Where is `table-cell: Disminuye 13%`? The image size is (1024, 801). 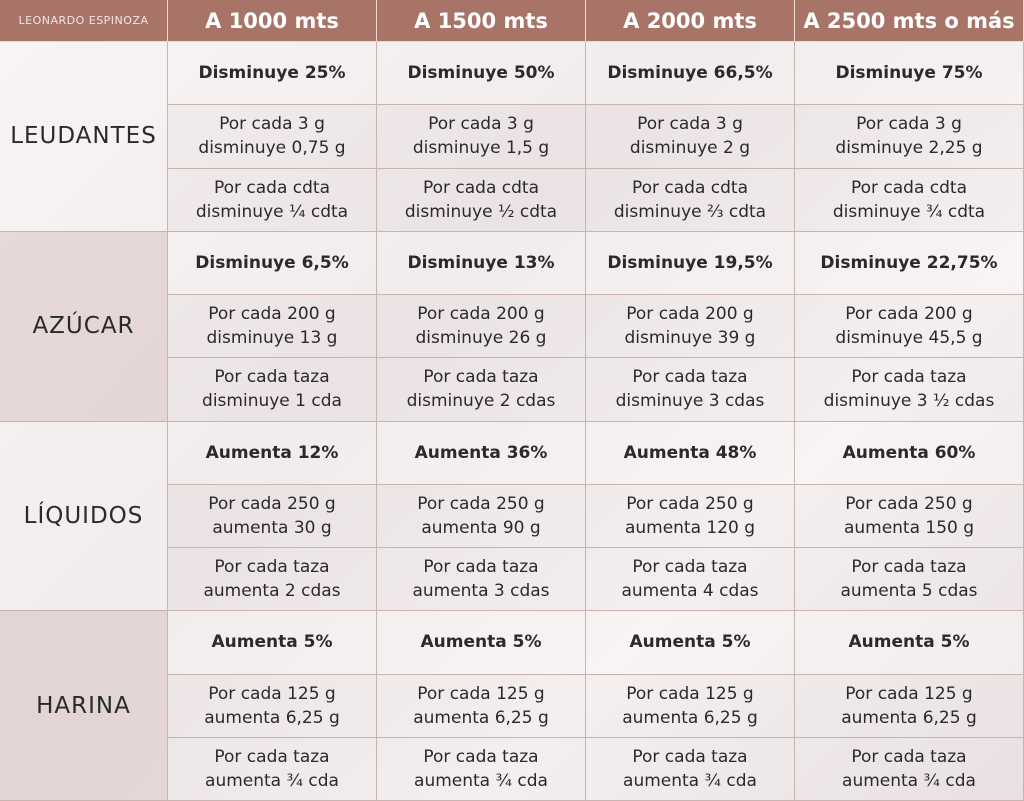
table-cell: Disminuye 13% is located at coordinates (481, 263).